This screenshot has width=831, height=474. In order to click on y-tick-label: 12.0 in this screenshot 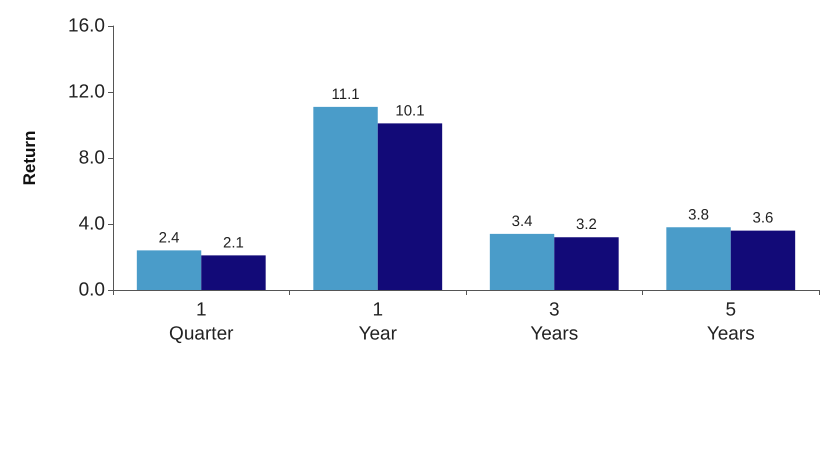, I will do `click(86, 92)`.